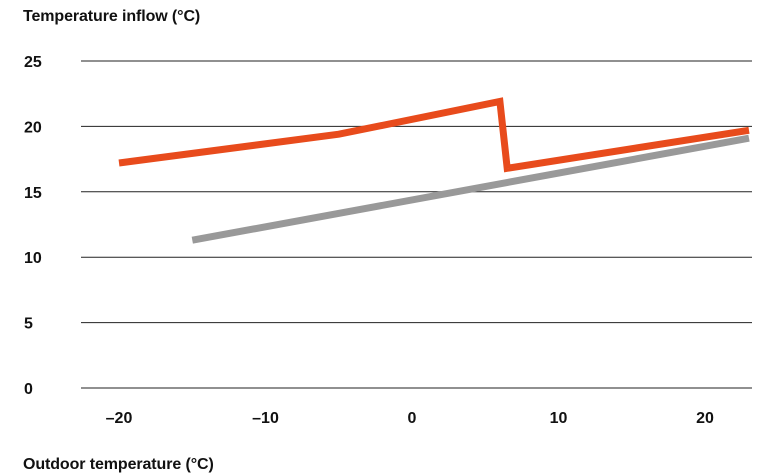  I want to click on y-tick-label: 15, so click(33, 193).